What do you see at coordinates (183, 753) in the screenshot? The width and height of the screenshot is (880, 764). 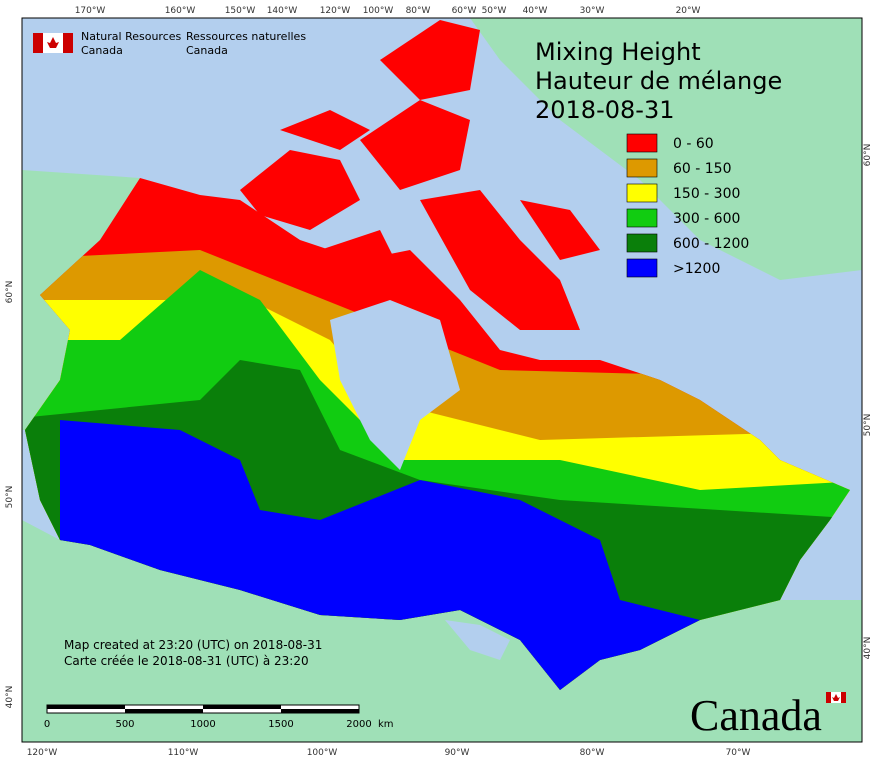 I see `longitude-label: 110°W` at bounding box center [183, 753].